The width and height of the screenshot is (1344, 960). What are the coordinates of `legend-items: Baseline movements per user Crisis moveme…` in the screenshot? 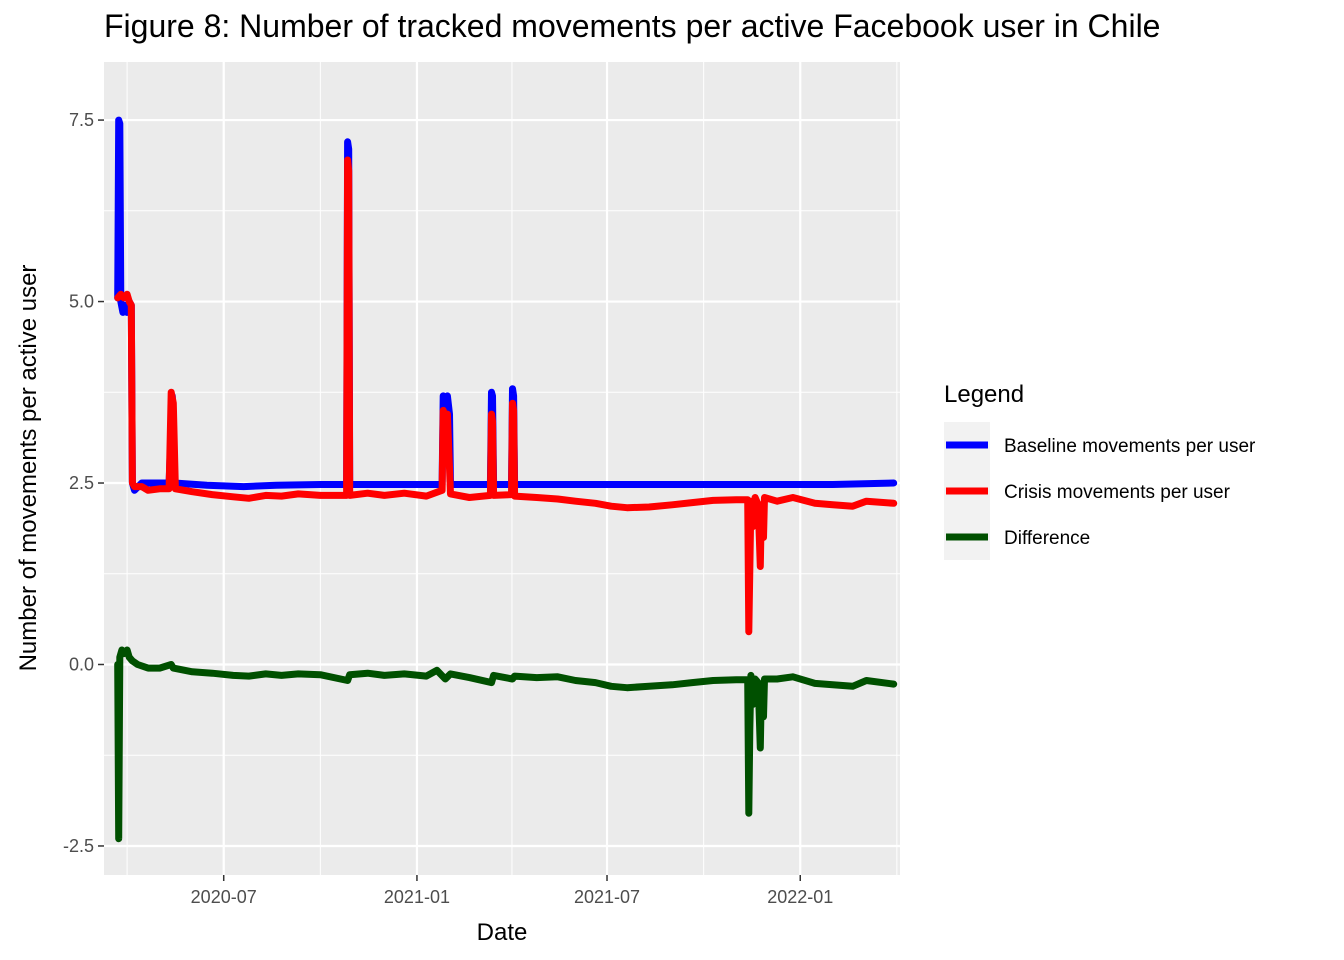 It's located at (1101, 492).